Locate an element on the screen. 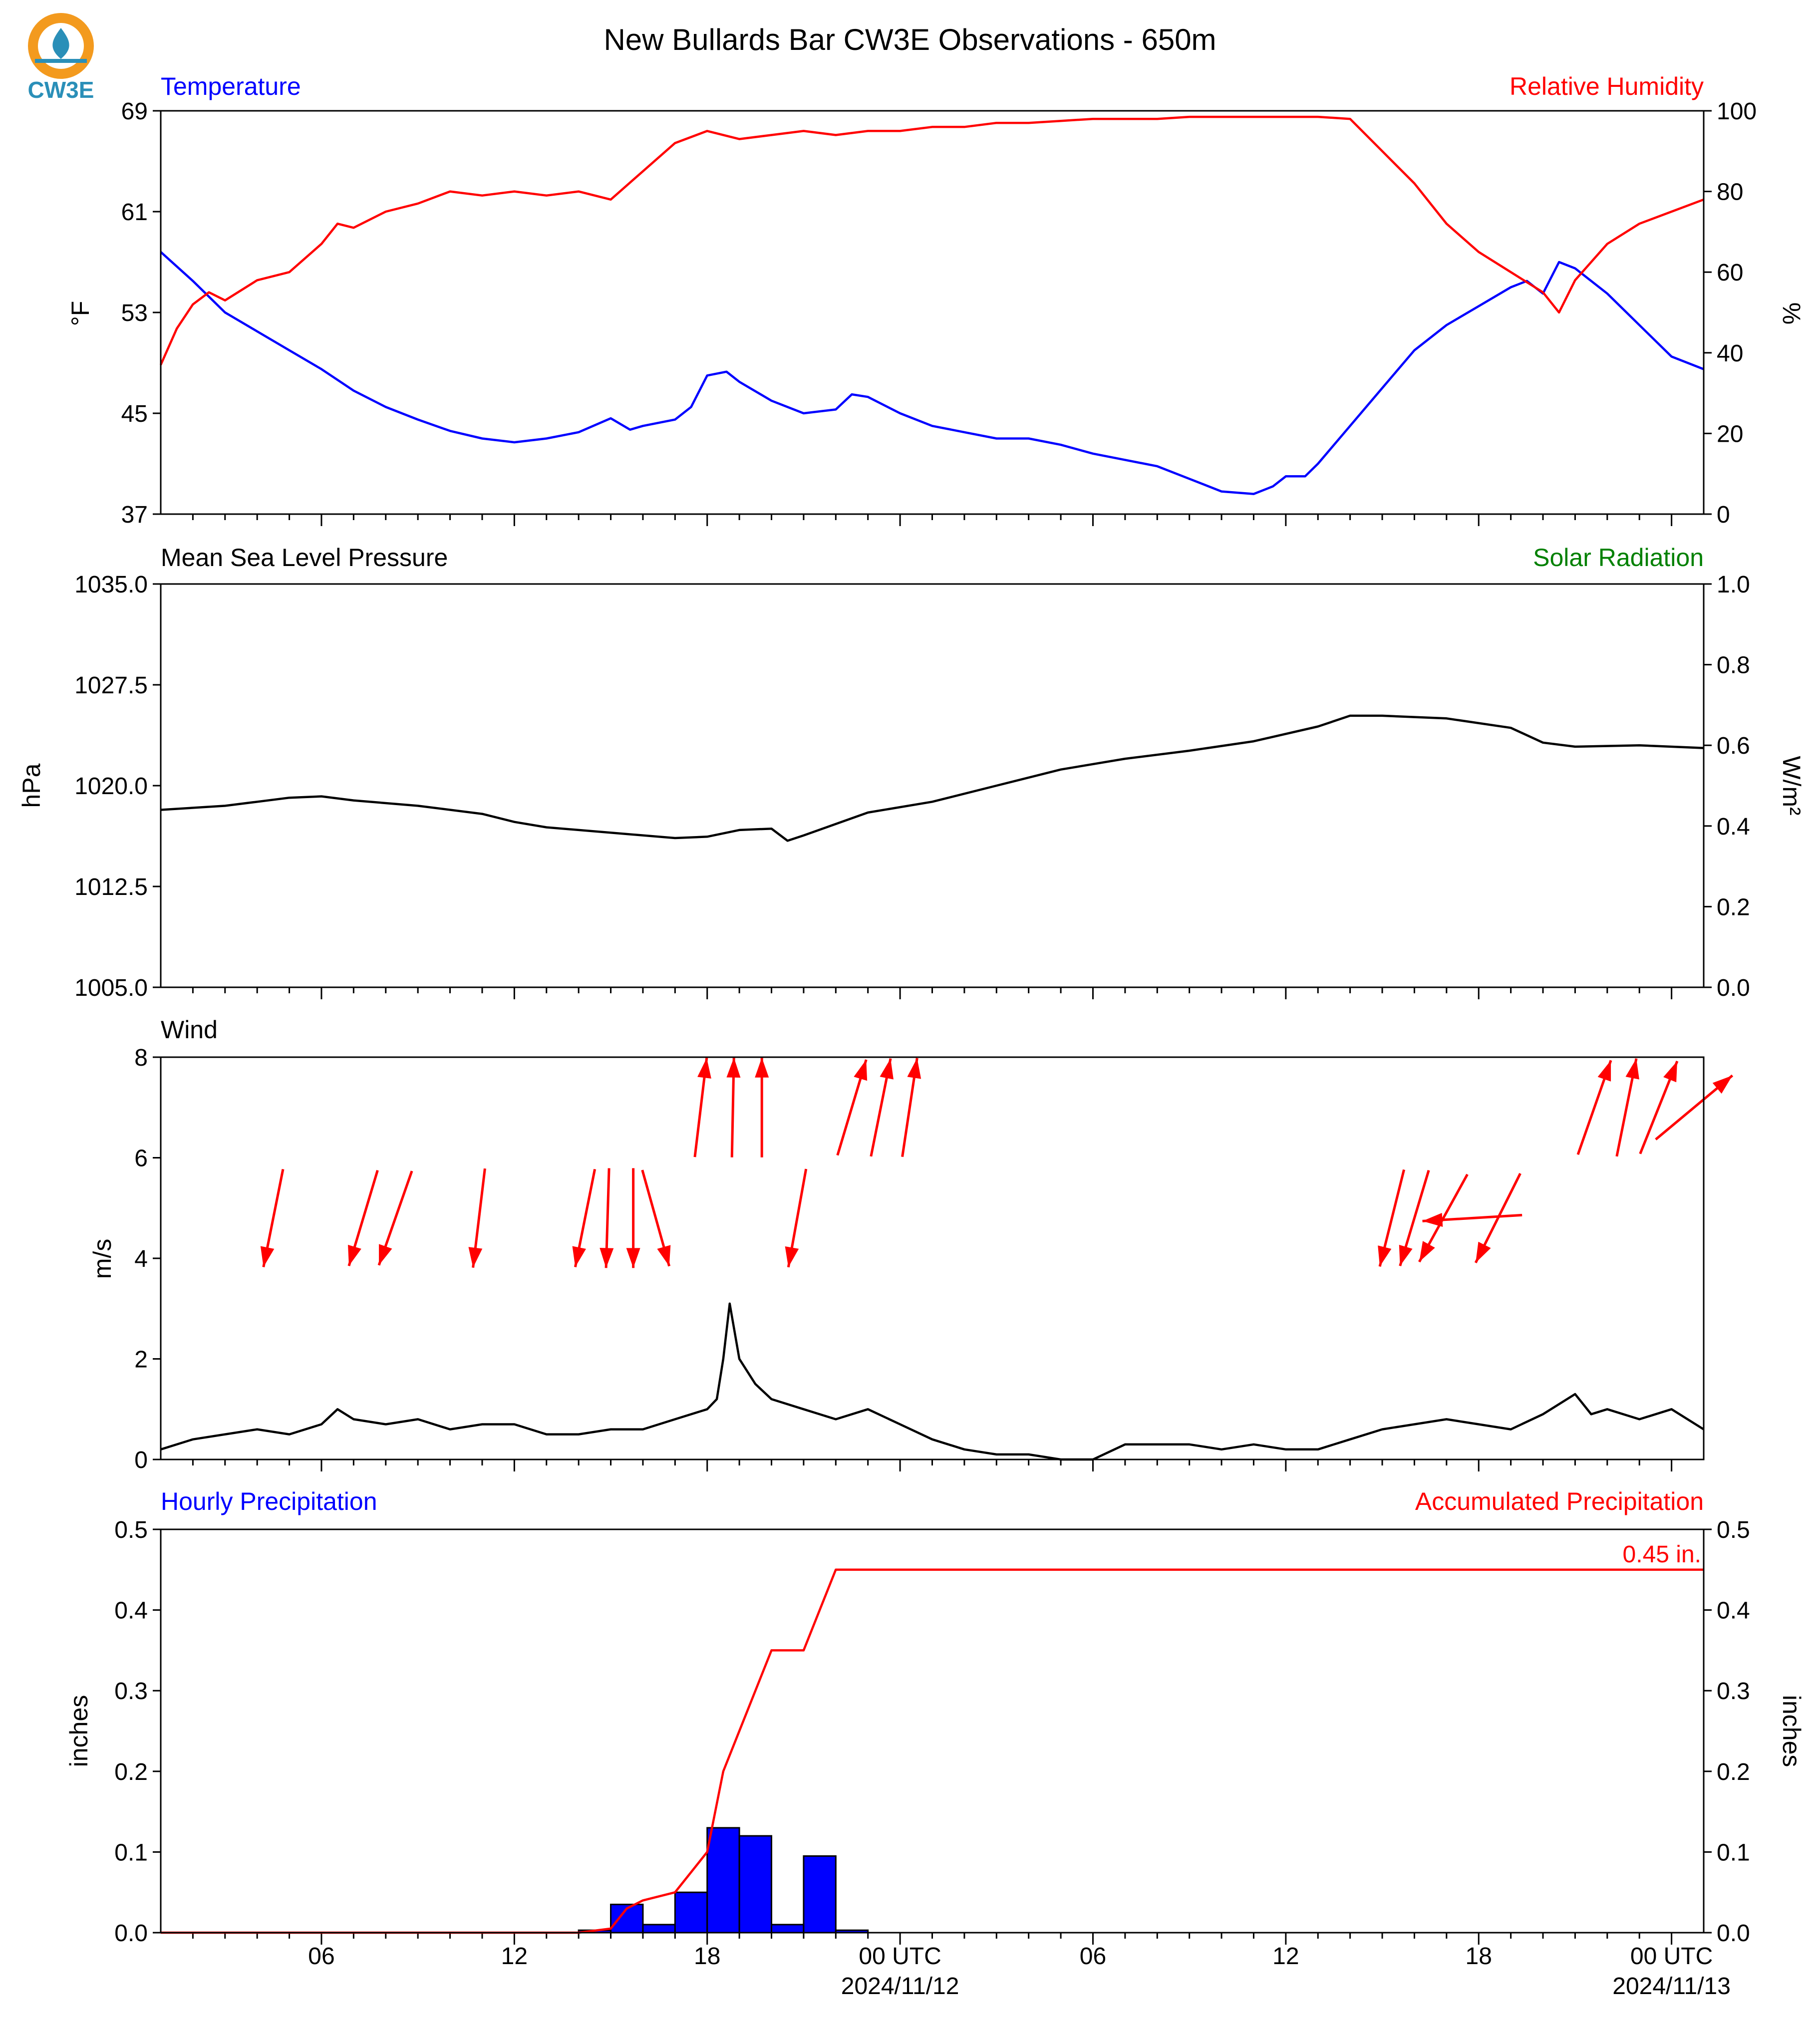 The width and height of the screenshot is (1820, 2028). y-tick-label-right: 0 is located at coordinates (1723, 515).